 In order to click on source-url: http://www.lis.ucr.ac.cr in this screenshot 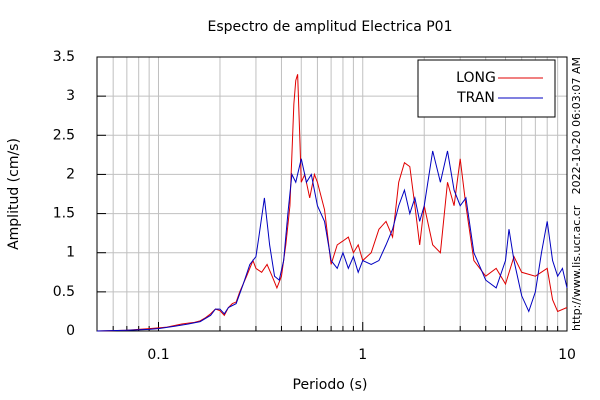, I will do `click(576, 268)`.